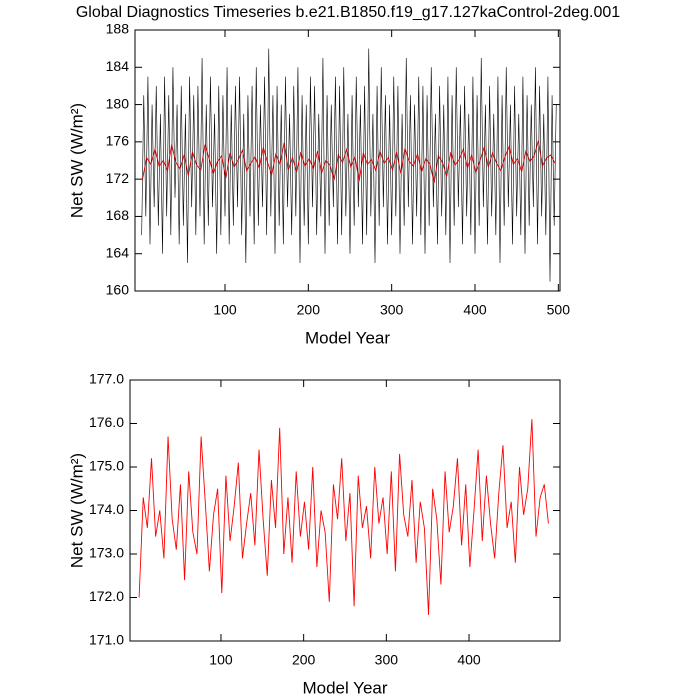 This screenshot has width=700, height=700. I want to click on y-tick-label: 160, so click(118, 290).